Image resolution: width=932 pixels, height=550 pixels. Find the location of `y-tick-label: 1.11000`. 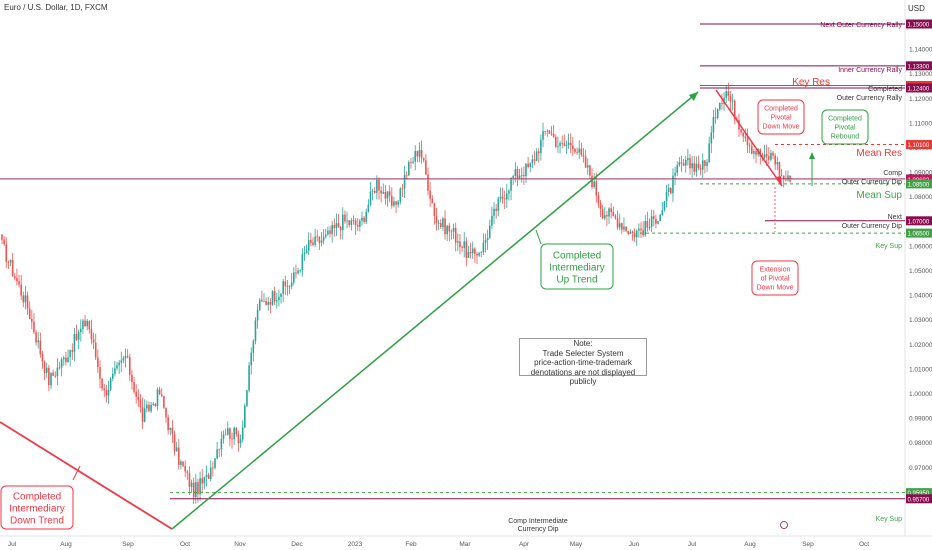

y-tick-label: 1.11000 is located at coordinates (920, 123).